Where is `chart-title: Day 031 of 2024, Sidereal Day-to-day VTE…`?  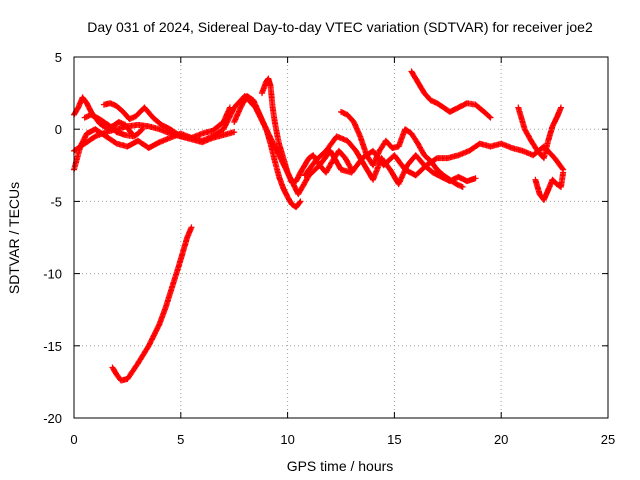 chart-title: Day 031 of 2024, Sidereal Day-to-day VTE… is located at coordinates (340, 27).